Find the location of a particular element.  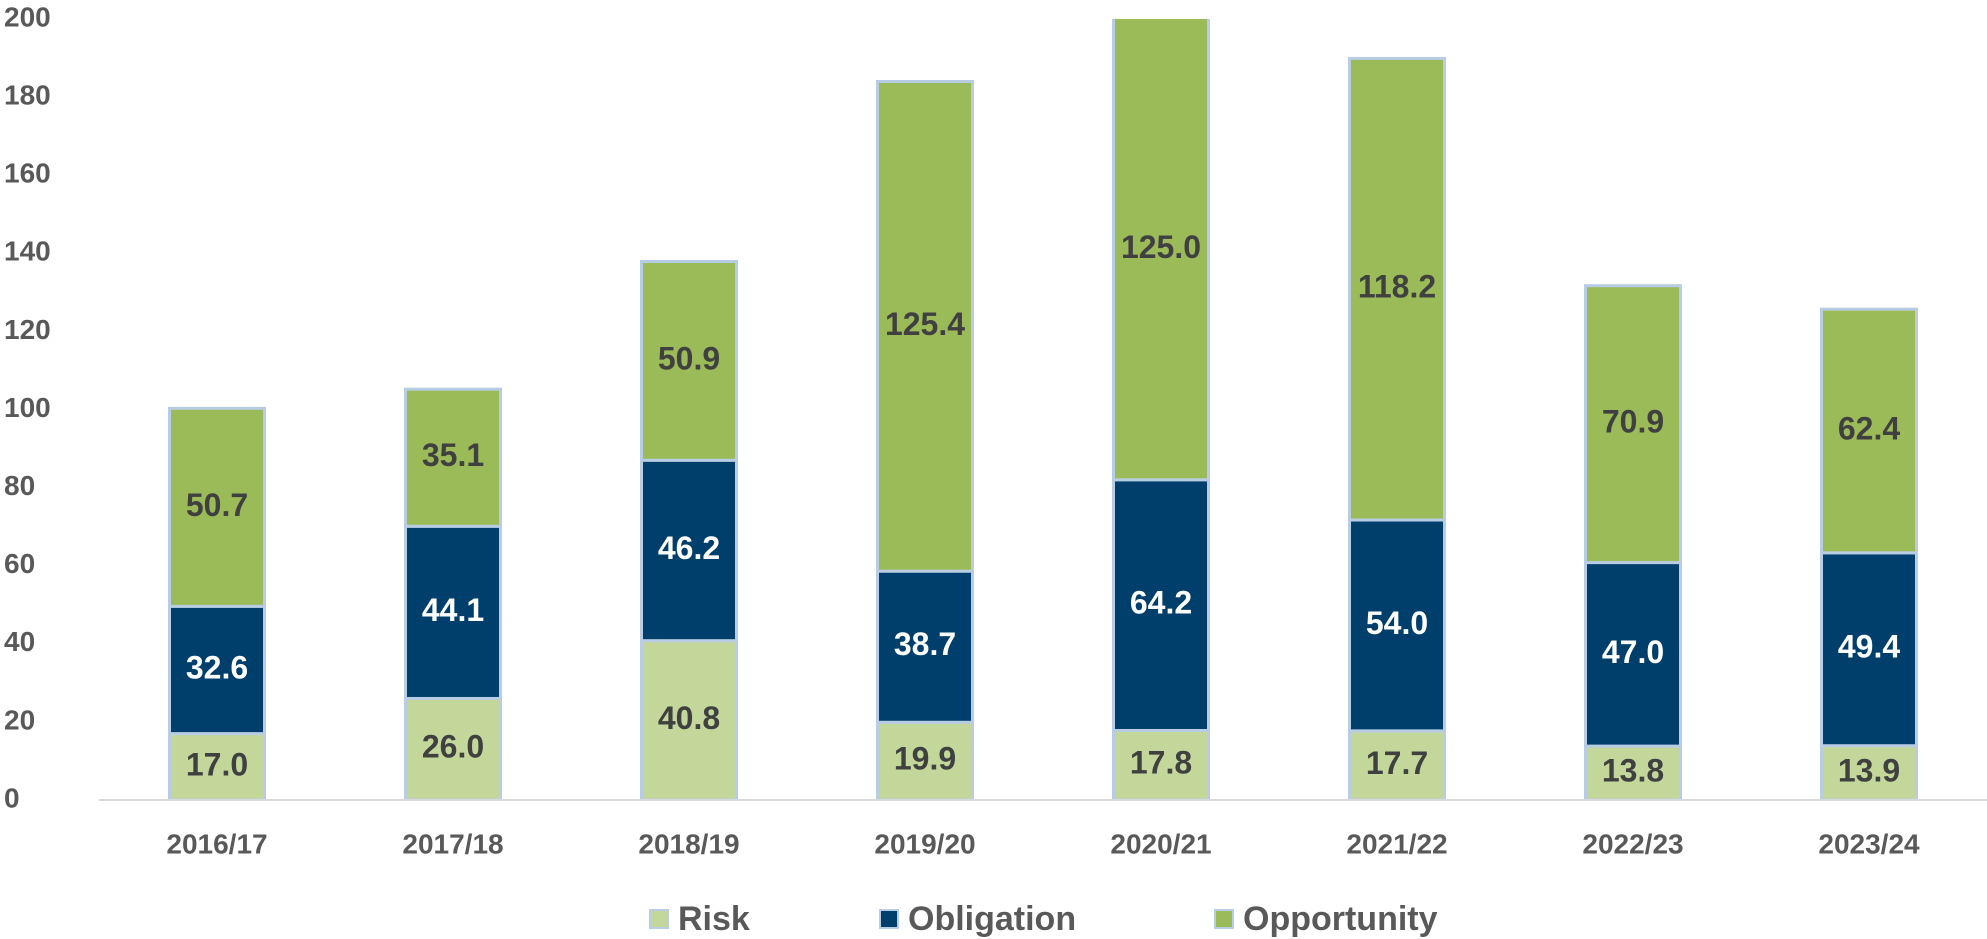

y-tick-label: 200 is located at coordinates (27, 16).